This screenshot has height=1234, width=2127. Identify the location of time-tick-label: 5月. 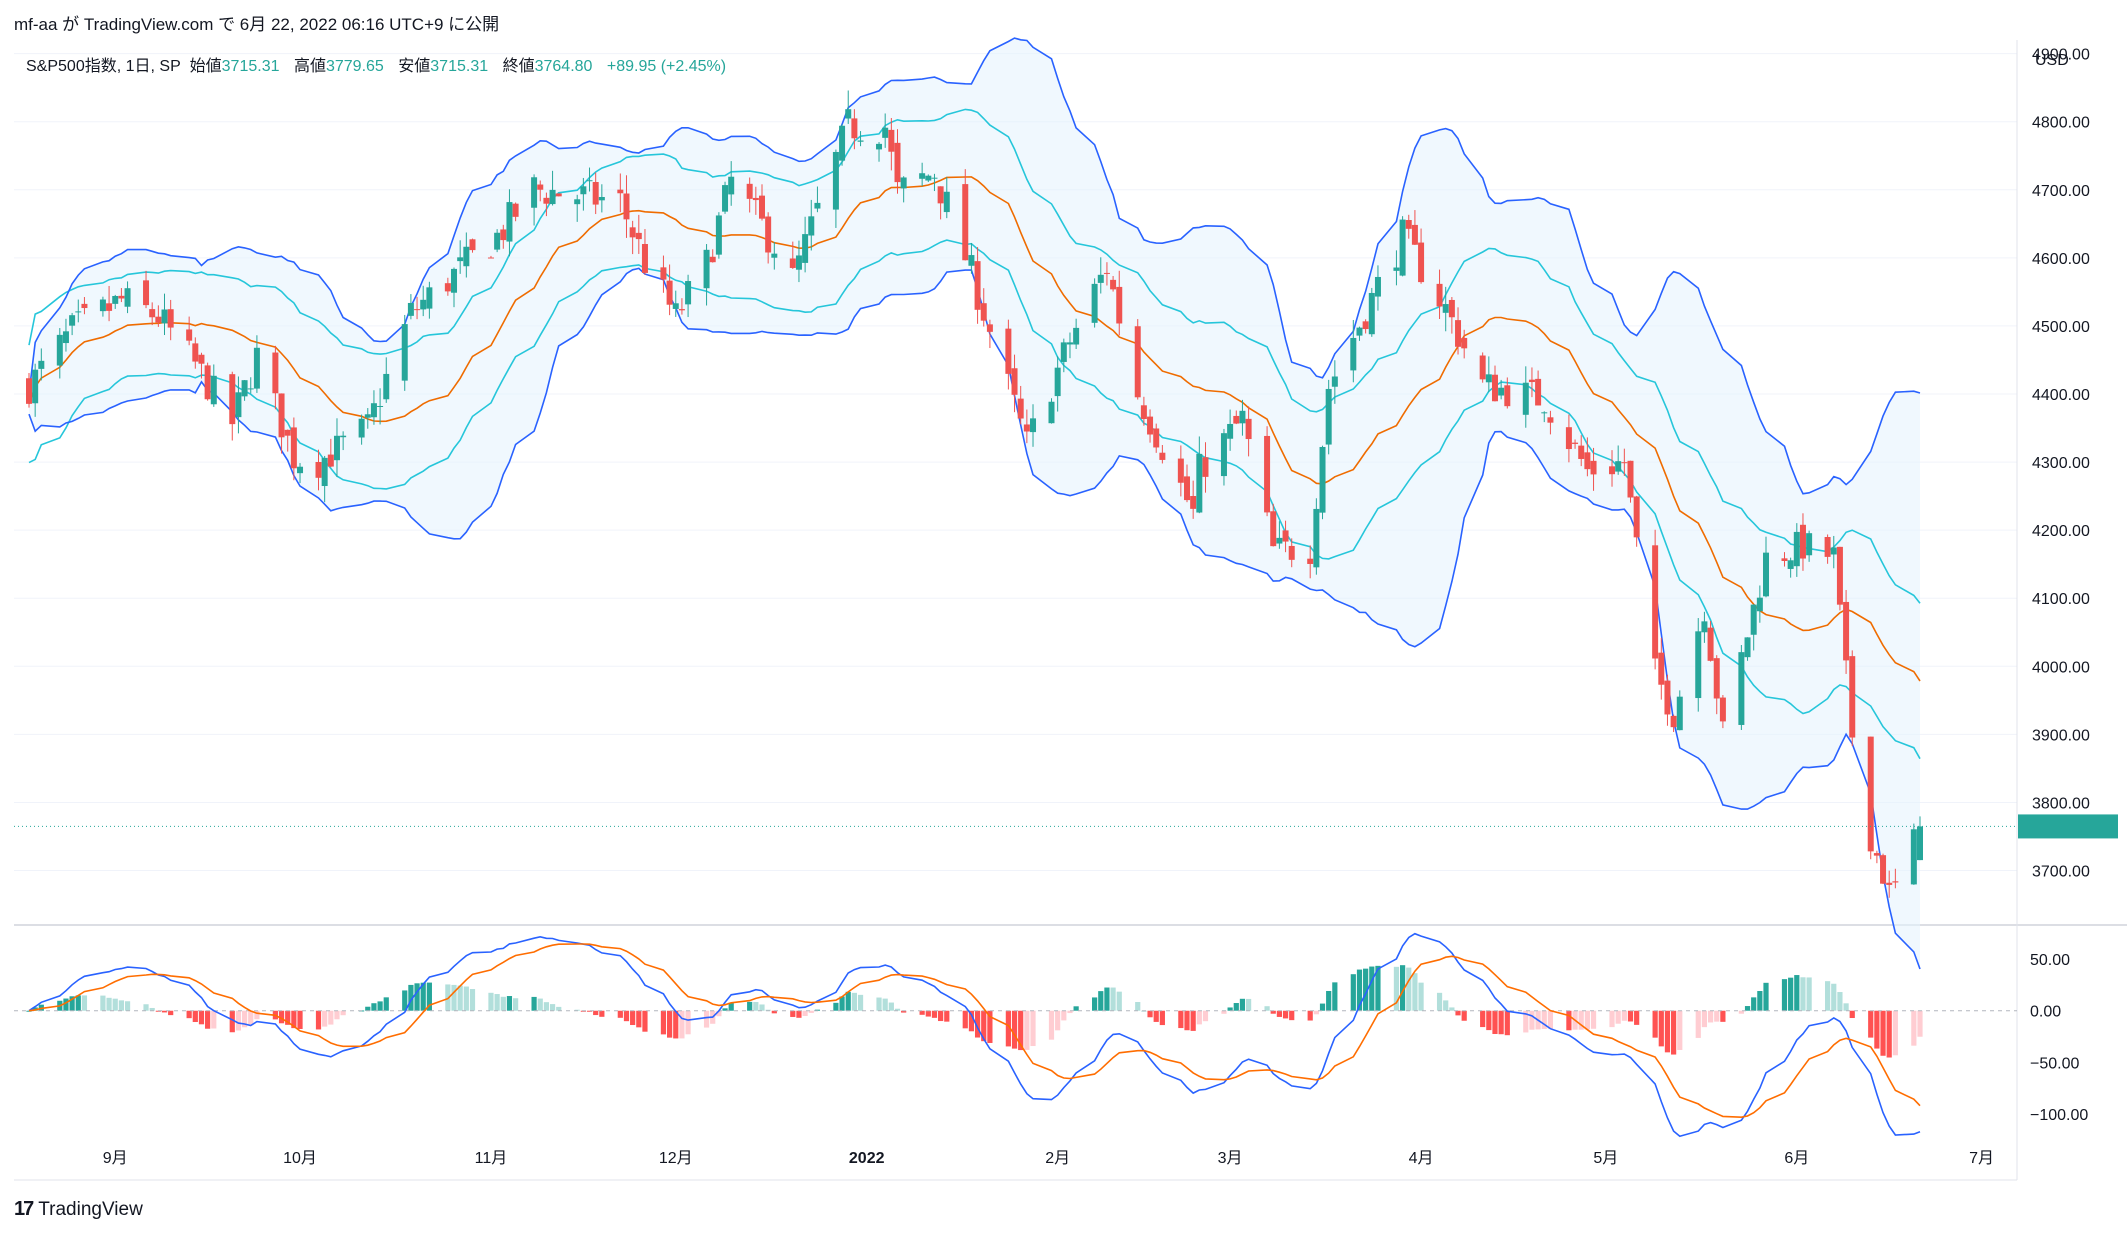
(1605, 1158).